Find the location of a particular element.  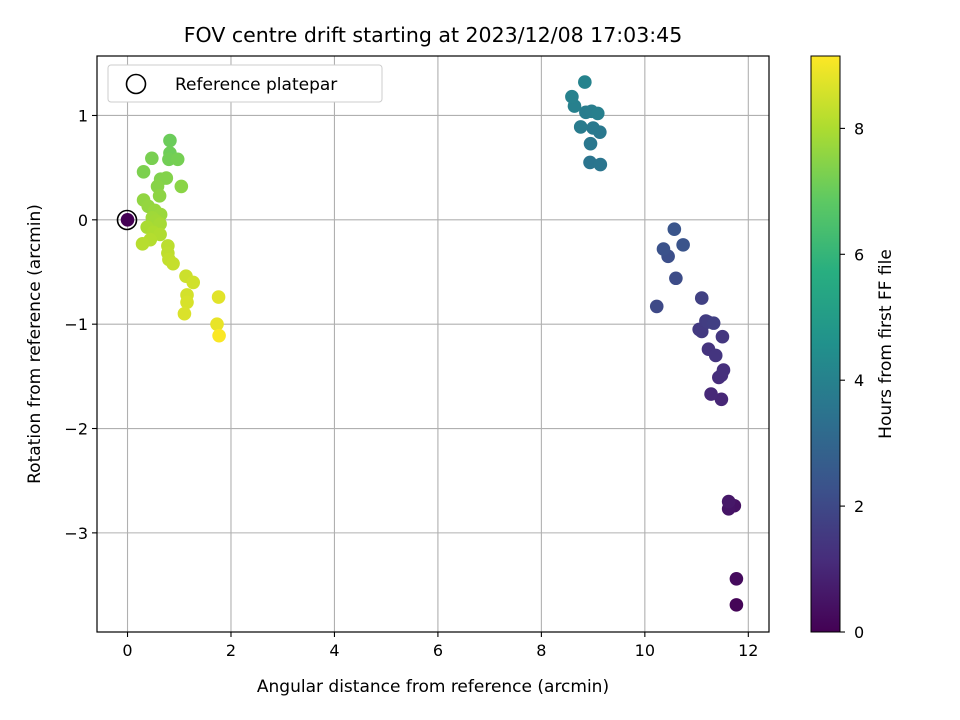

colorbar-tick-label: 2 is located at coordinates (859, 506).